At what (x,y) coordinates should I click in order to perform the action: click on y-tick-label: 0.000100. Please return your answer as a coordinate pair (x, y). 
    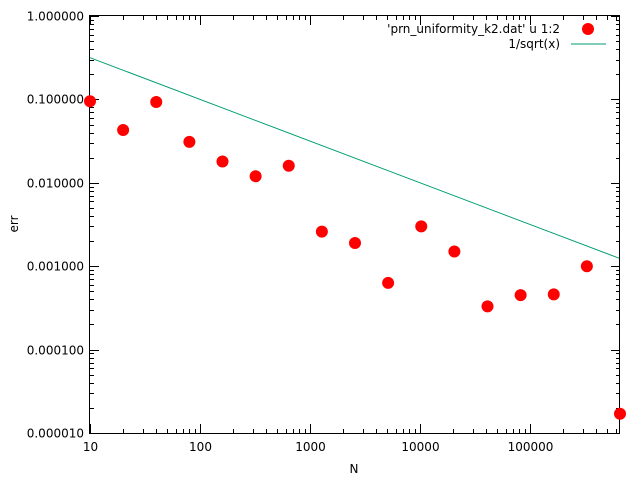
    Looking at the image, I should click on (55, 351).